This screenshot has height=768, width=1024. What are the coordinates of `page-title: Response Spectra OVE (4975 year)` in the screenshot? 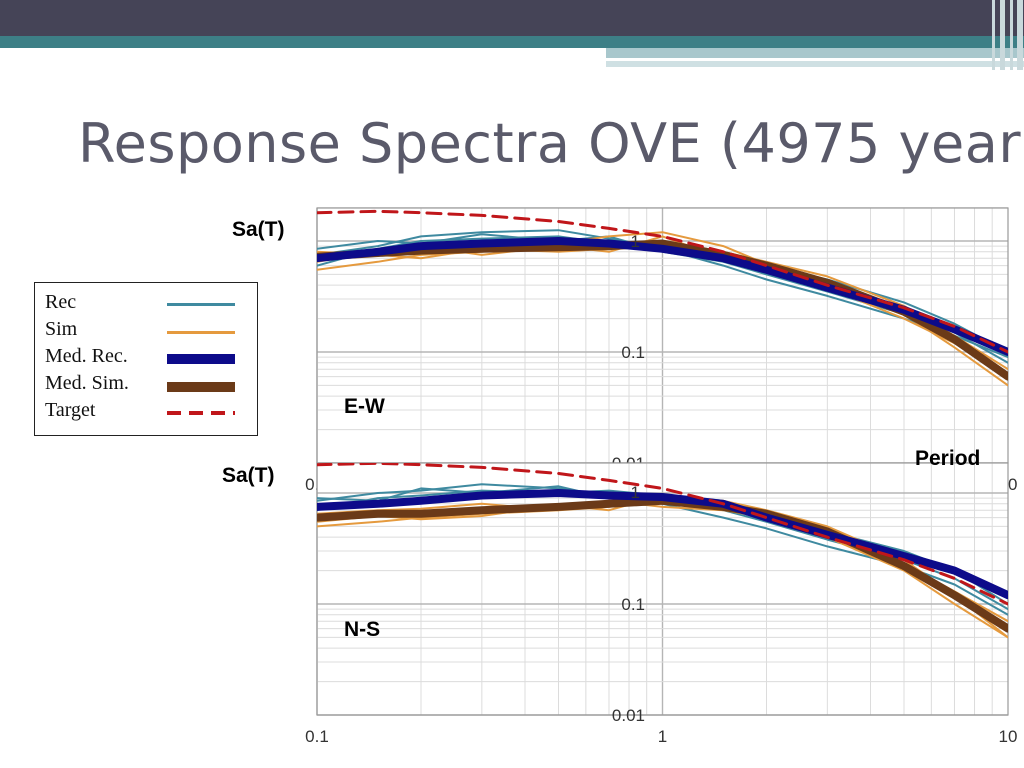 It's located at (551, 143).